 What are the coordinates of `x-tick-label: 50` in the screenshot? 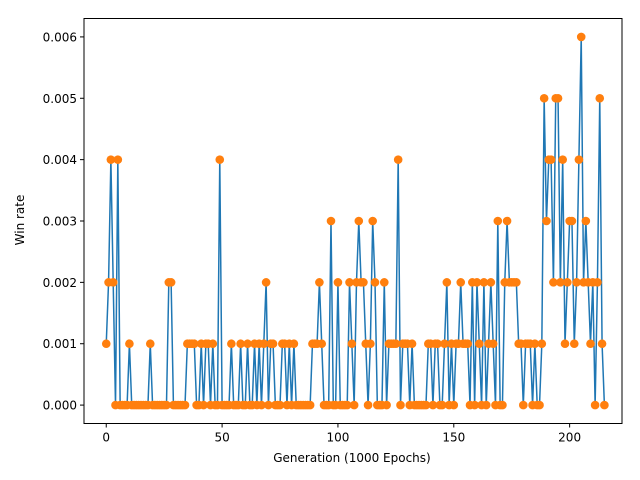 It's located at (221, 438).